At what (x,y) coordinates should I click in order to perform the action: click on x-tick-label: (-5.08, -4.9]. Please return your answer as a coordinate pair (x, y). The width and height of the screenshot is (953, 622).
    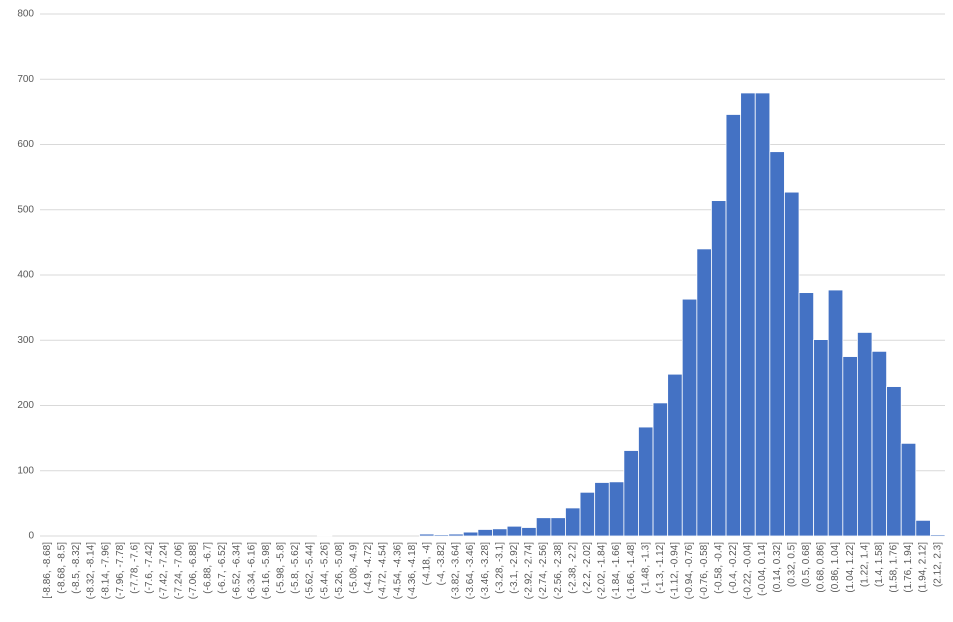
    Looking at the image, I should click on (353, 568).